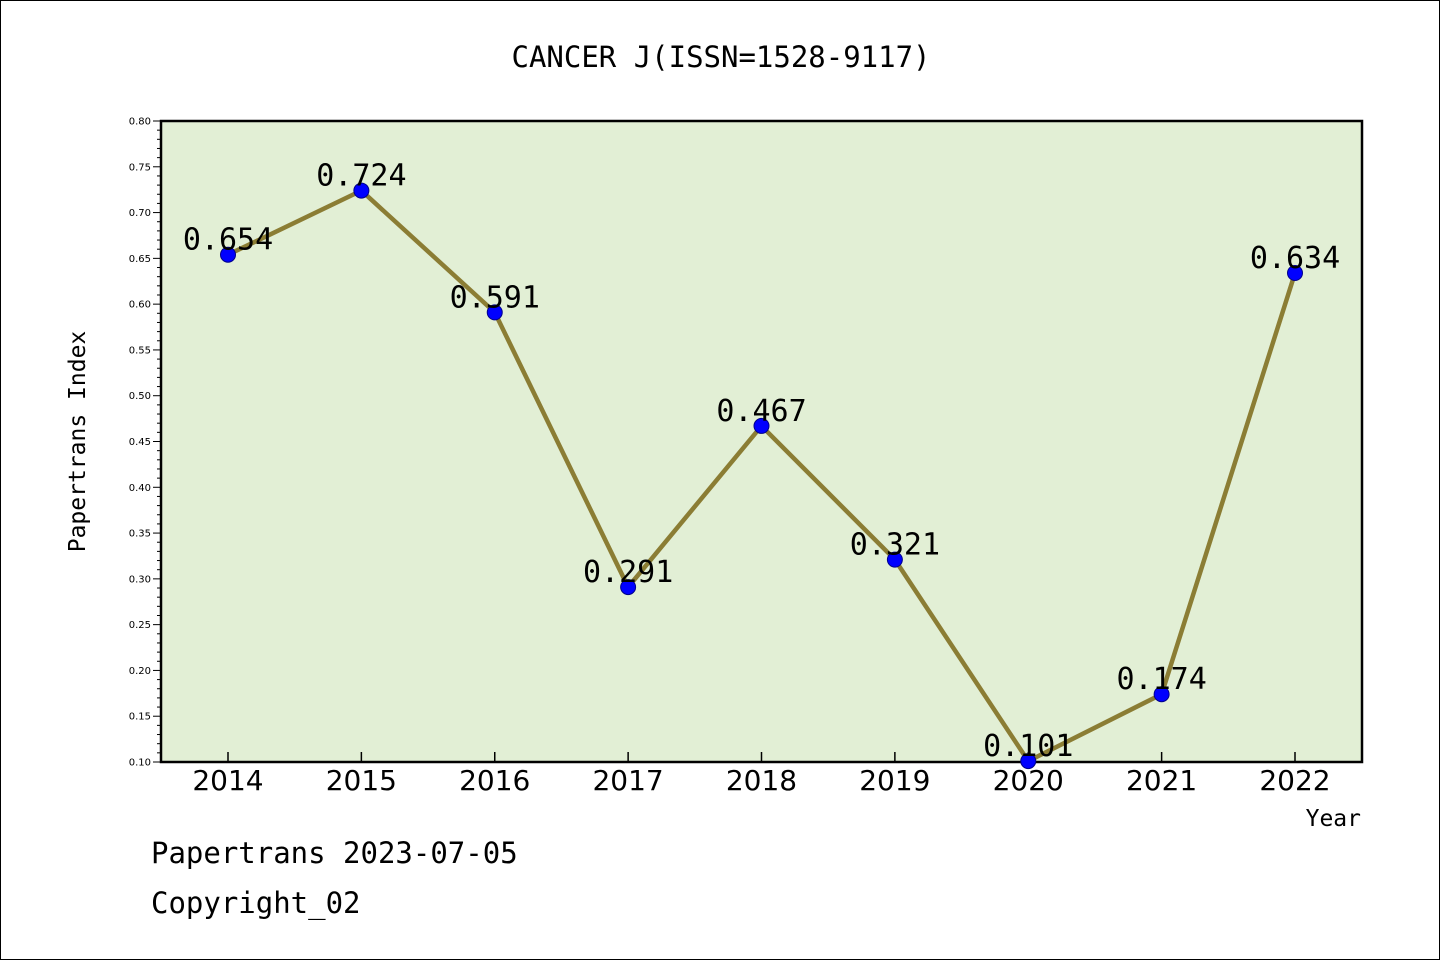 The width and height of the screenshot is (1440, 960). I want to click on data-label: 0.467, so click(761, 411).